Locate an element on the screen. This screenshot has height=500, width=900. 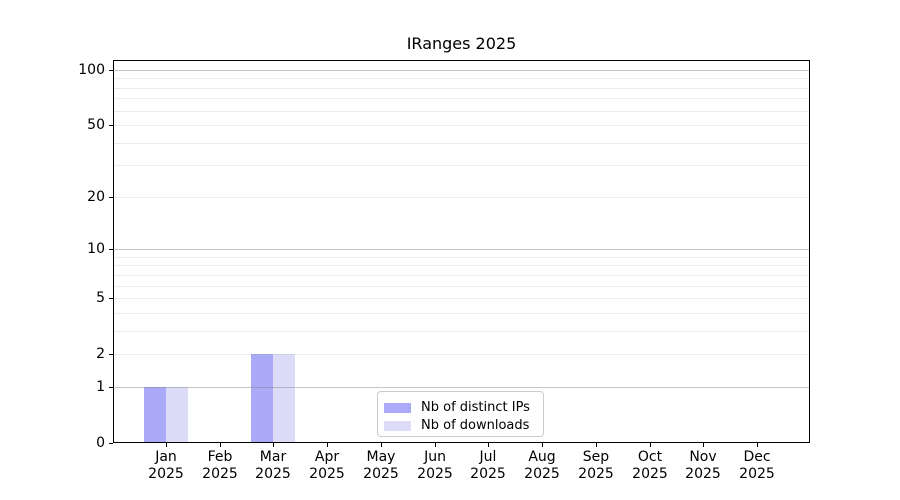
x-tick-label-nov: Nov 2025 is located at coordinates (703, 466).